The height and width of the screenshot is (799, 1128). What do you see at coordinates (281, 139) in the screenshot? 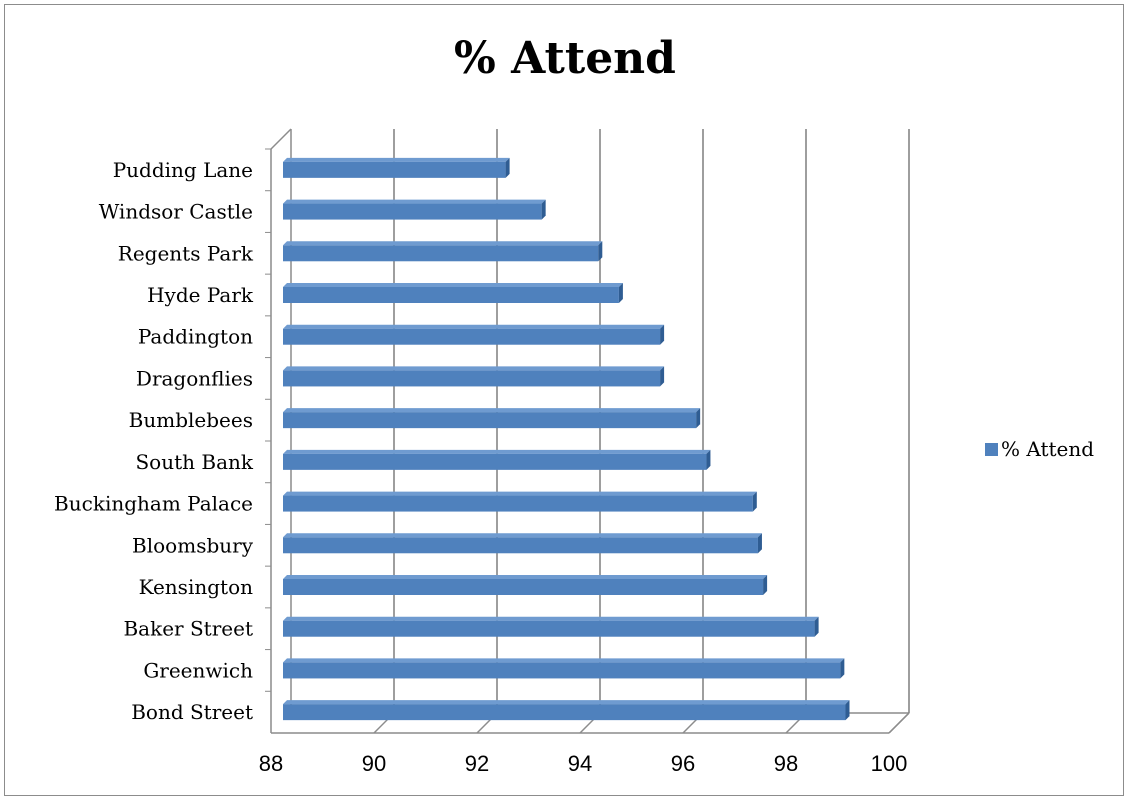
I see `wall-top-edge` at bounding box center [281, 139].